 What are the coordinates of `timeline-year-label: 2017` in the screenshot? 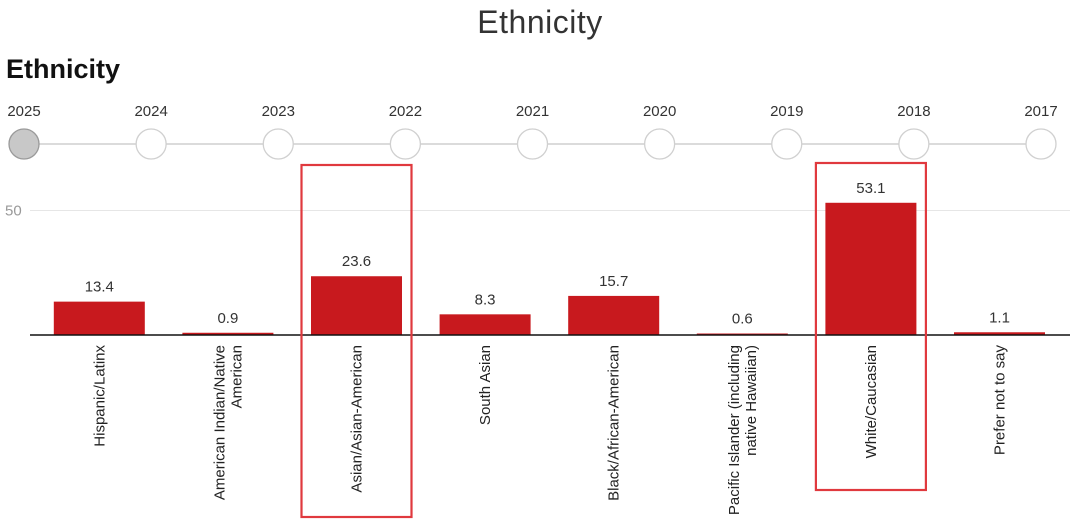 It's located at (1040, 111).